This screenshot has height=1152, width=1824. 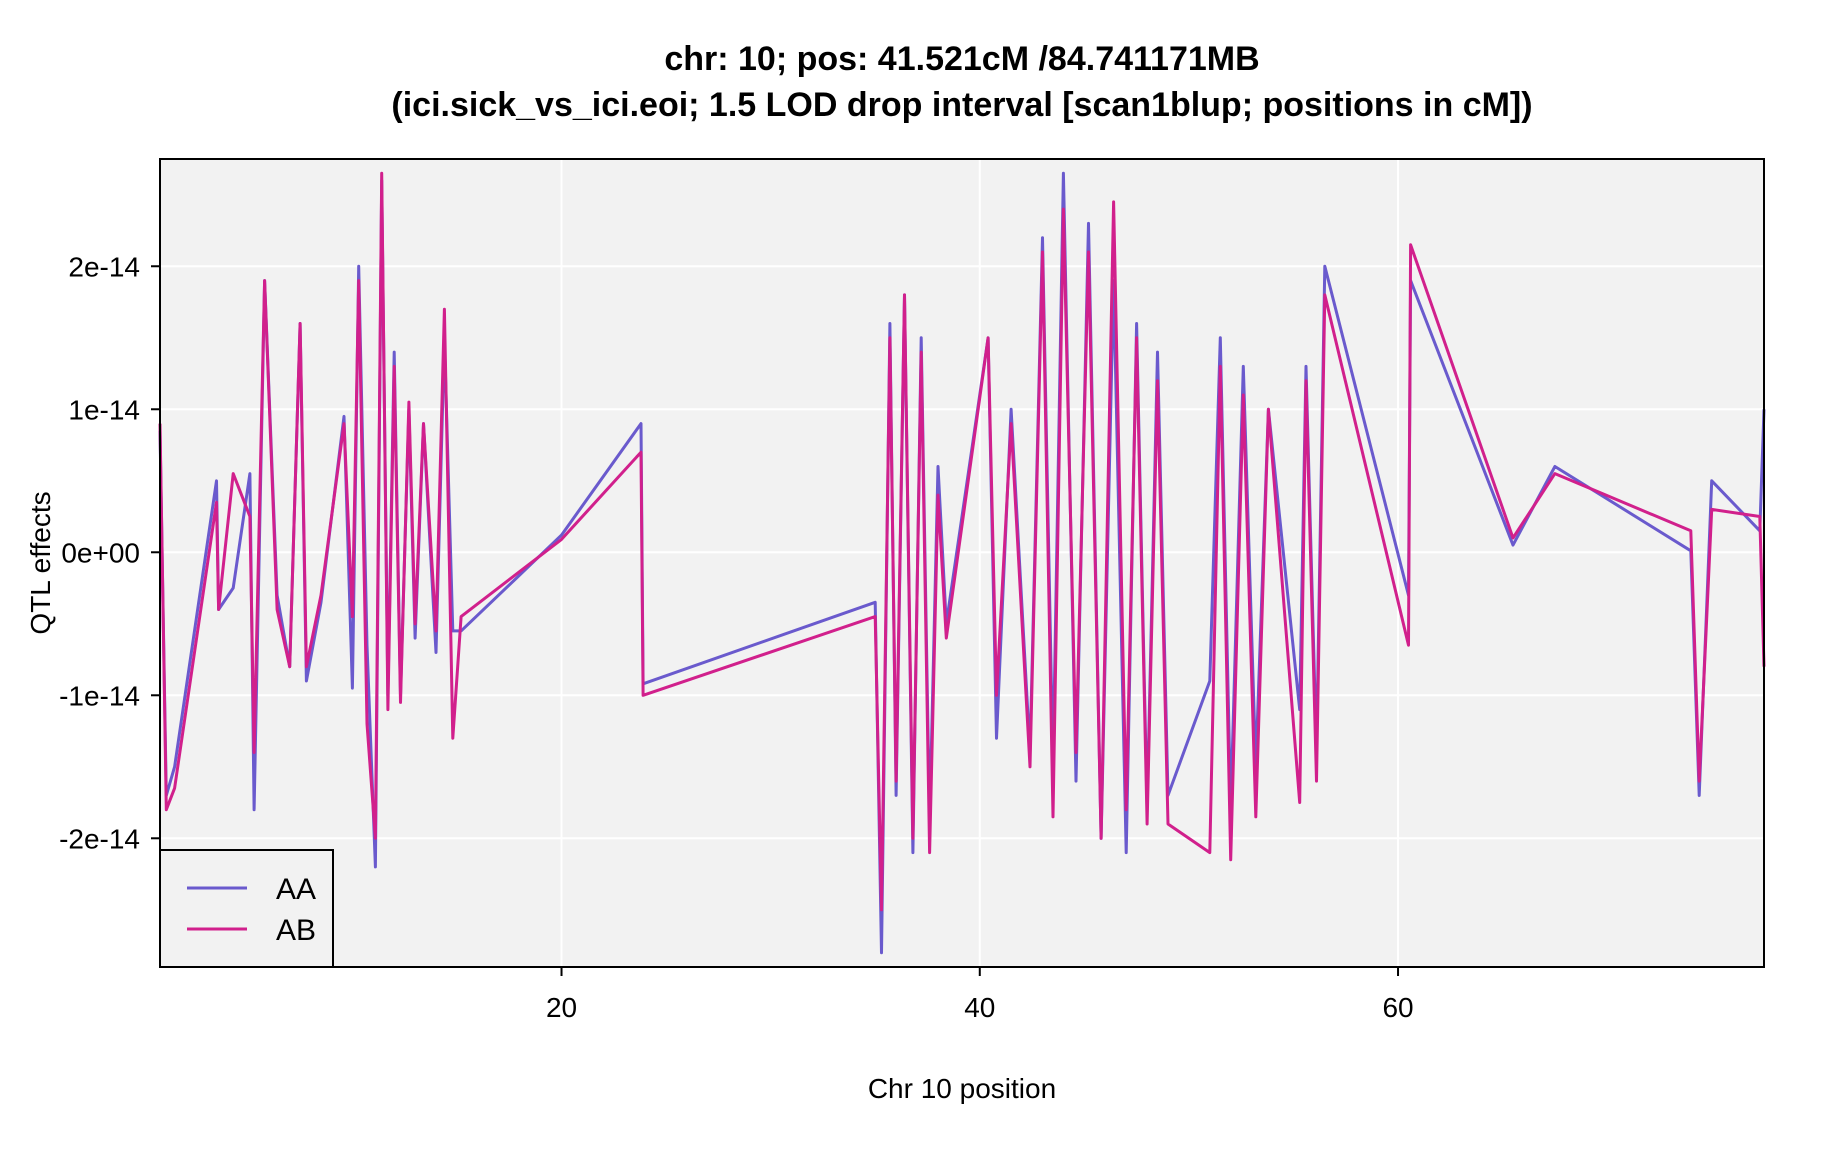 I want to click on x-tick-label: 60, so click(x=1397, y=1007).